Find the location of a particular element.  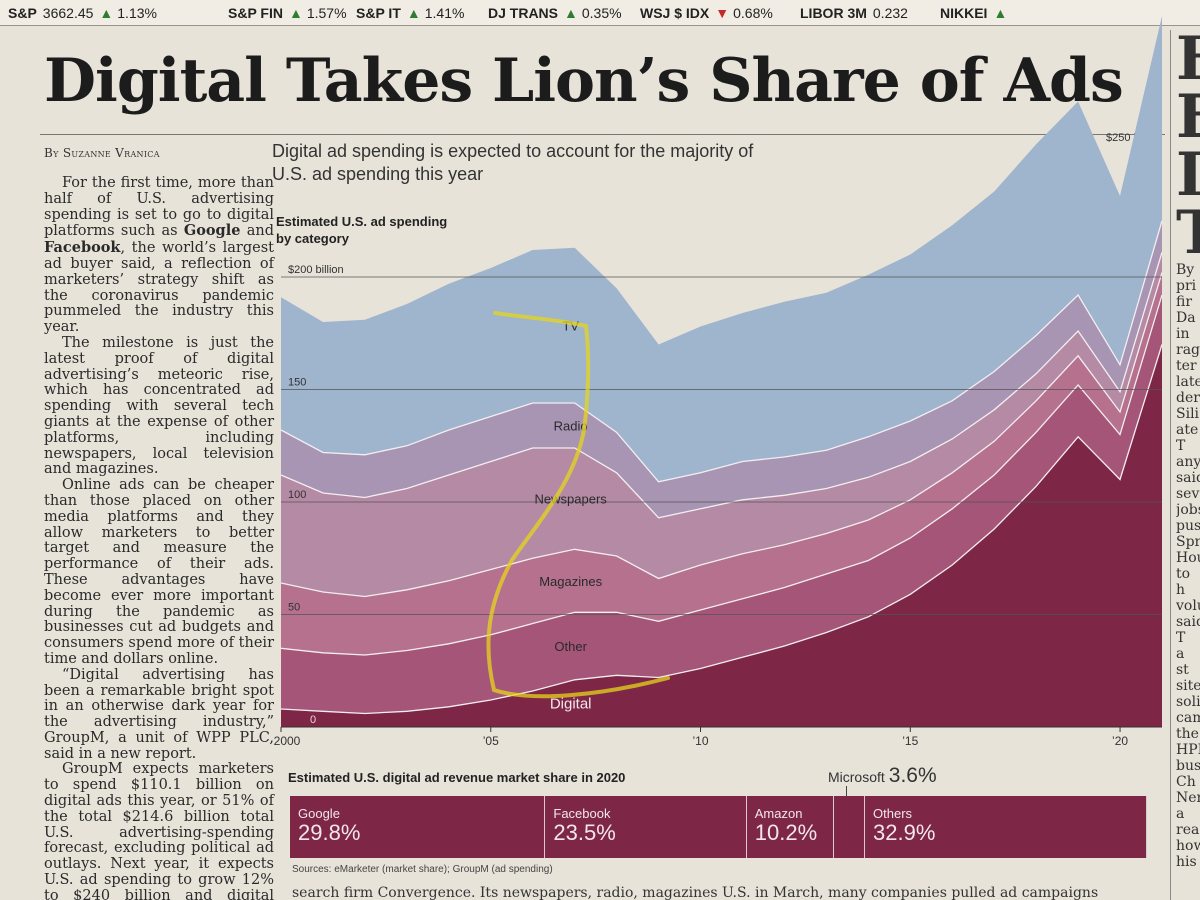

facebook-bold: Facebook is located at coordinates (82, 248).